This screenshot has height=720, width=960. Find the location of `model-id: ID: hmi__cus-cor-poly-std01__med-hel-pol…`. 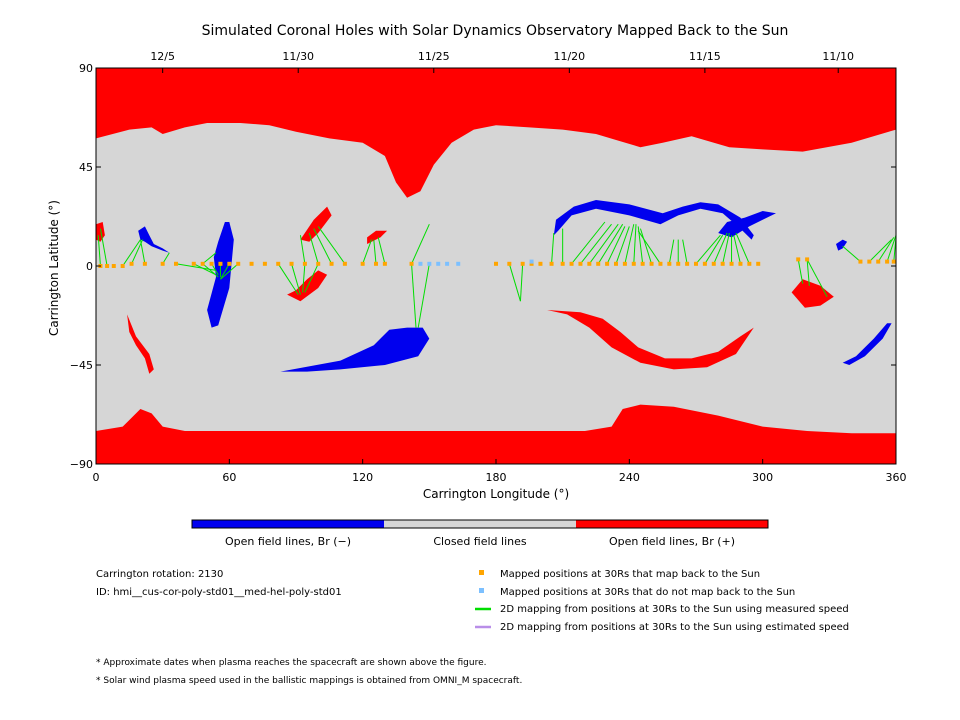

model-id: ID: hmi__cus-cor-poly-std01__med-hel-pol… is located at coordinates (219, 592).